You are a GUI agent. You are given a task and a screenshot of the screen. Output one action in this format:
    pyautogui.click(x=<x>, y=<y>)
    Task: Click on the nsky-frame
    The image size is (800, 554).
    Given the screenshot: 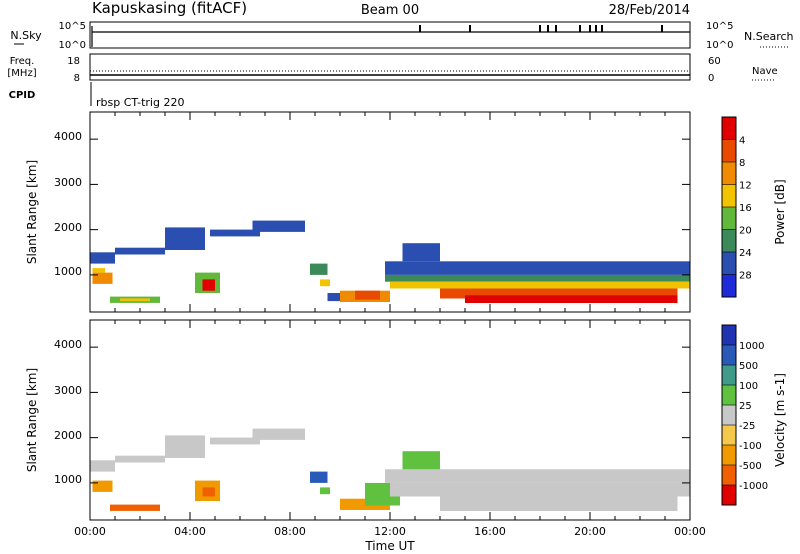 What is the action you would take?
    pyautogui.click(x=390, y=35)
    